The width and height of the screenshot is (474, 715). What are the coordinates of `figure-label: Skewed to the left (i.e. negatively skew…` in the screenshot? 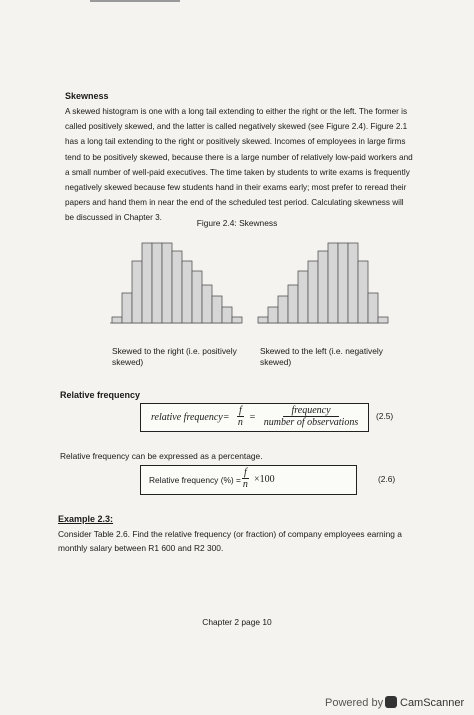 It's located at (321, 356).